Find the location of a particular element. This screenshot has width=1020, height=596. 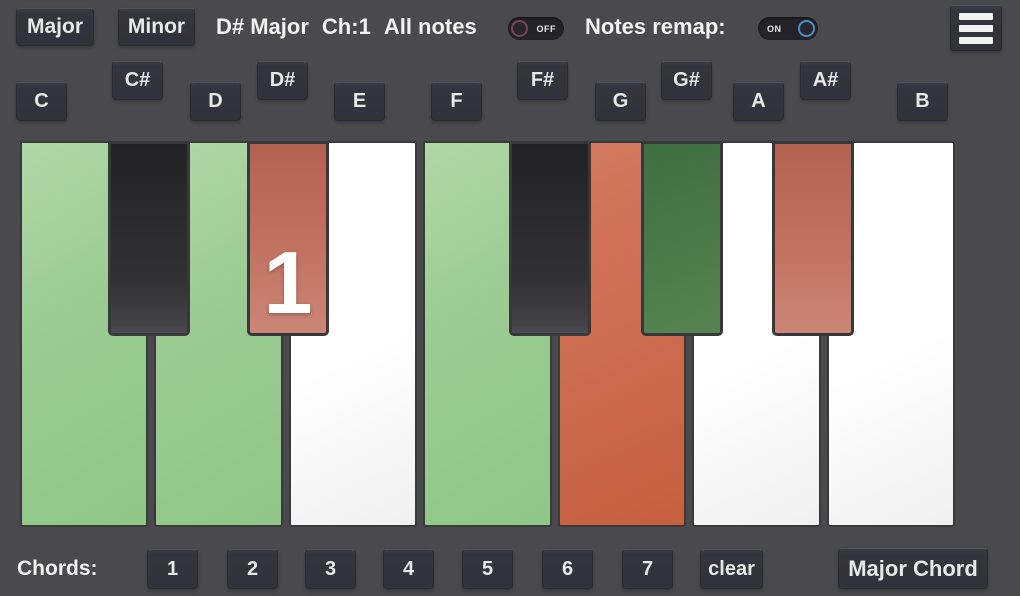

current-key-label: D# Major is located at coordinates (262, 26).